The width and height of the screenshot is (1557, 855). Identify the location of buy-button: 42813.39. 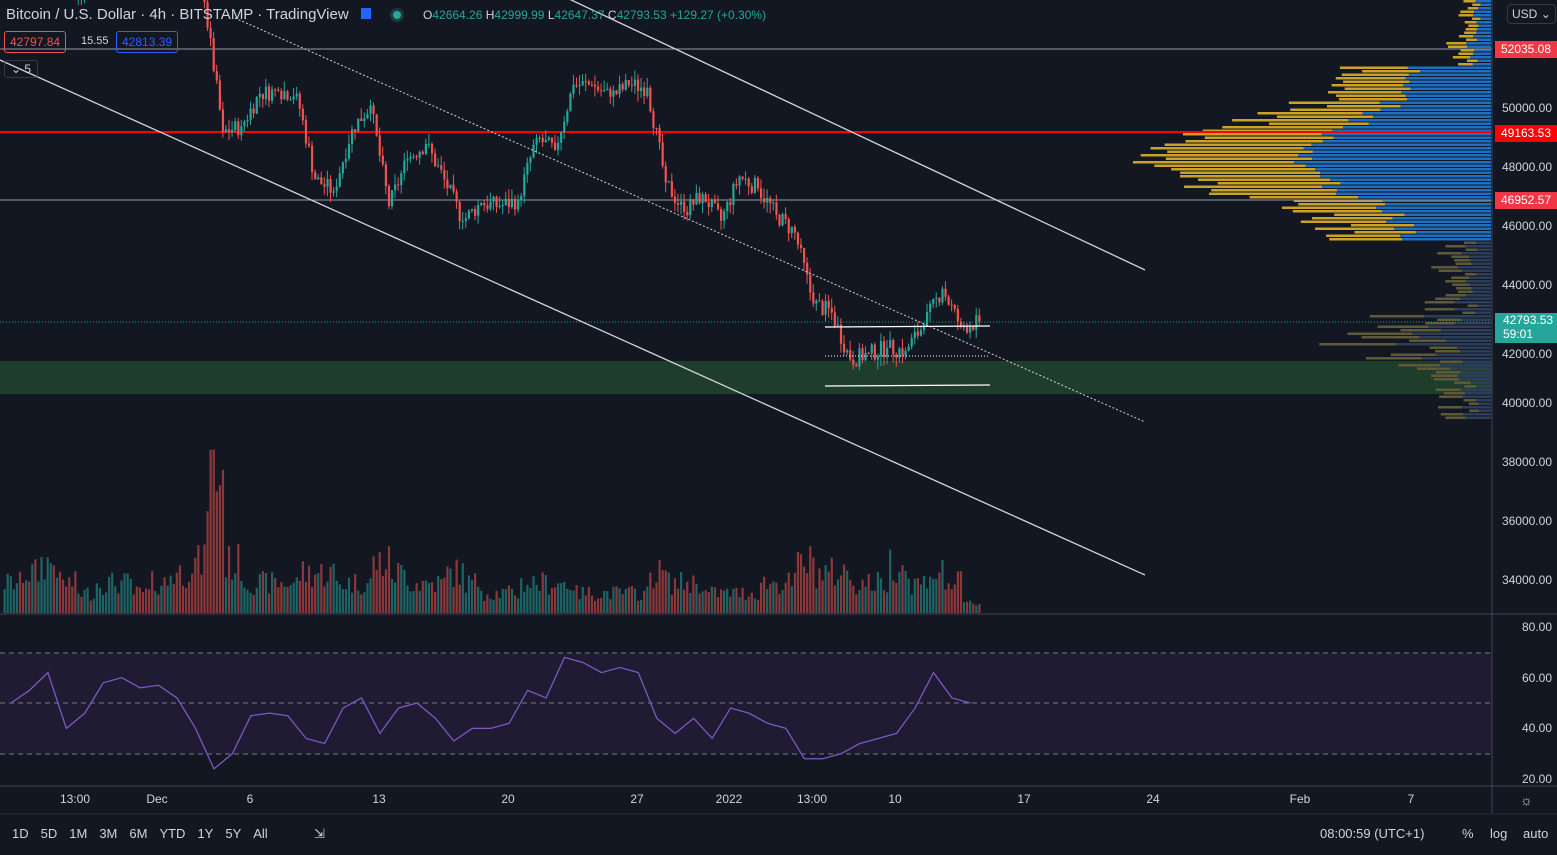
(147, 42).